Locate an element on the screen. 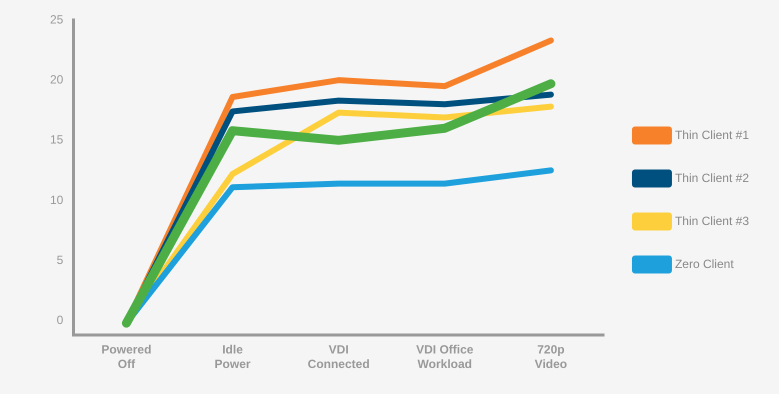 Image resolution: width=779 pixels, height=394 pixels. legend-label: Thin Client #1 is located at coordinates (712, 135).